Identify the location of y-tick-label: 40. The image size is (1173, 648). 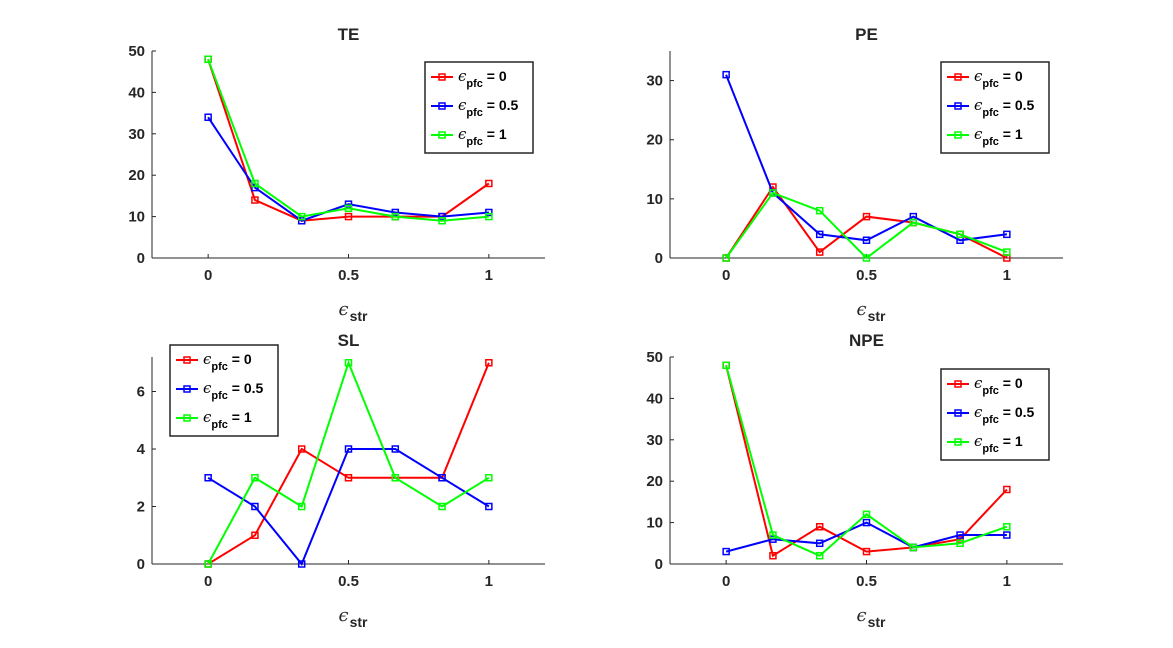
(136, 92).